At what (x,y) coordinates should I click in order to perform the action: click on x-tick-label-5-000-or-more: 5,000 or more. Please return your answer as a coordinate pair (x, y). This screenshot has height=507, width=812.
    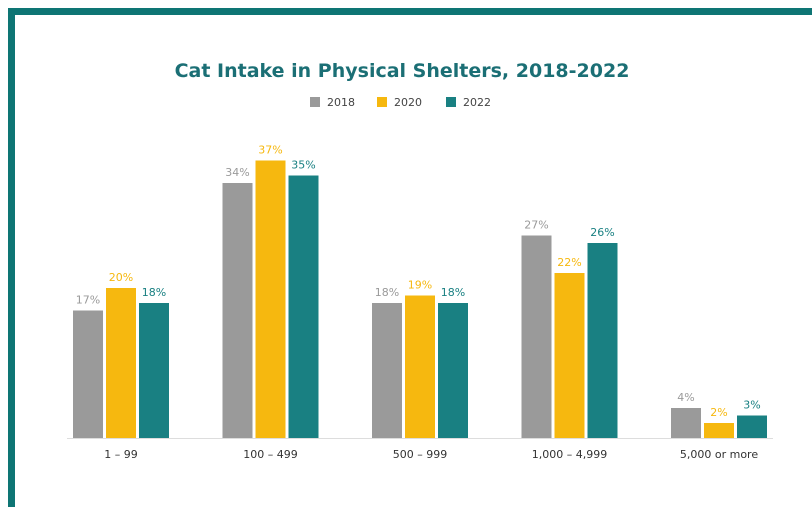
    Looking at the image, I should click on (719, 454).